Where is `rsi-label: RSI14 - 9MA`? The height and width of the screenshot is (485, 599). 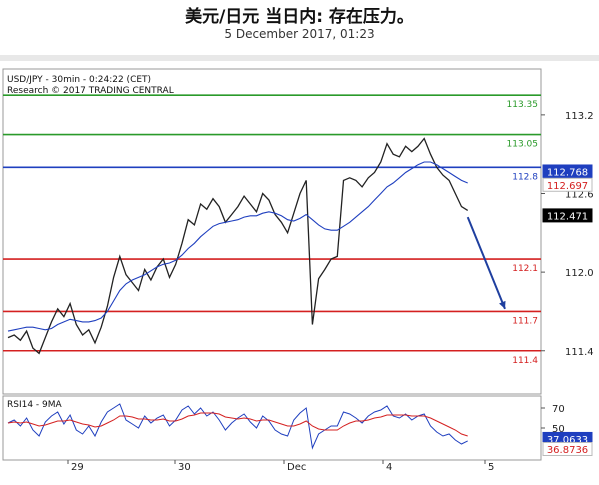
rsi-label: RSI14 - 9MA is located at coordinates (35, 405).